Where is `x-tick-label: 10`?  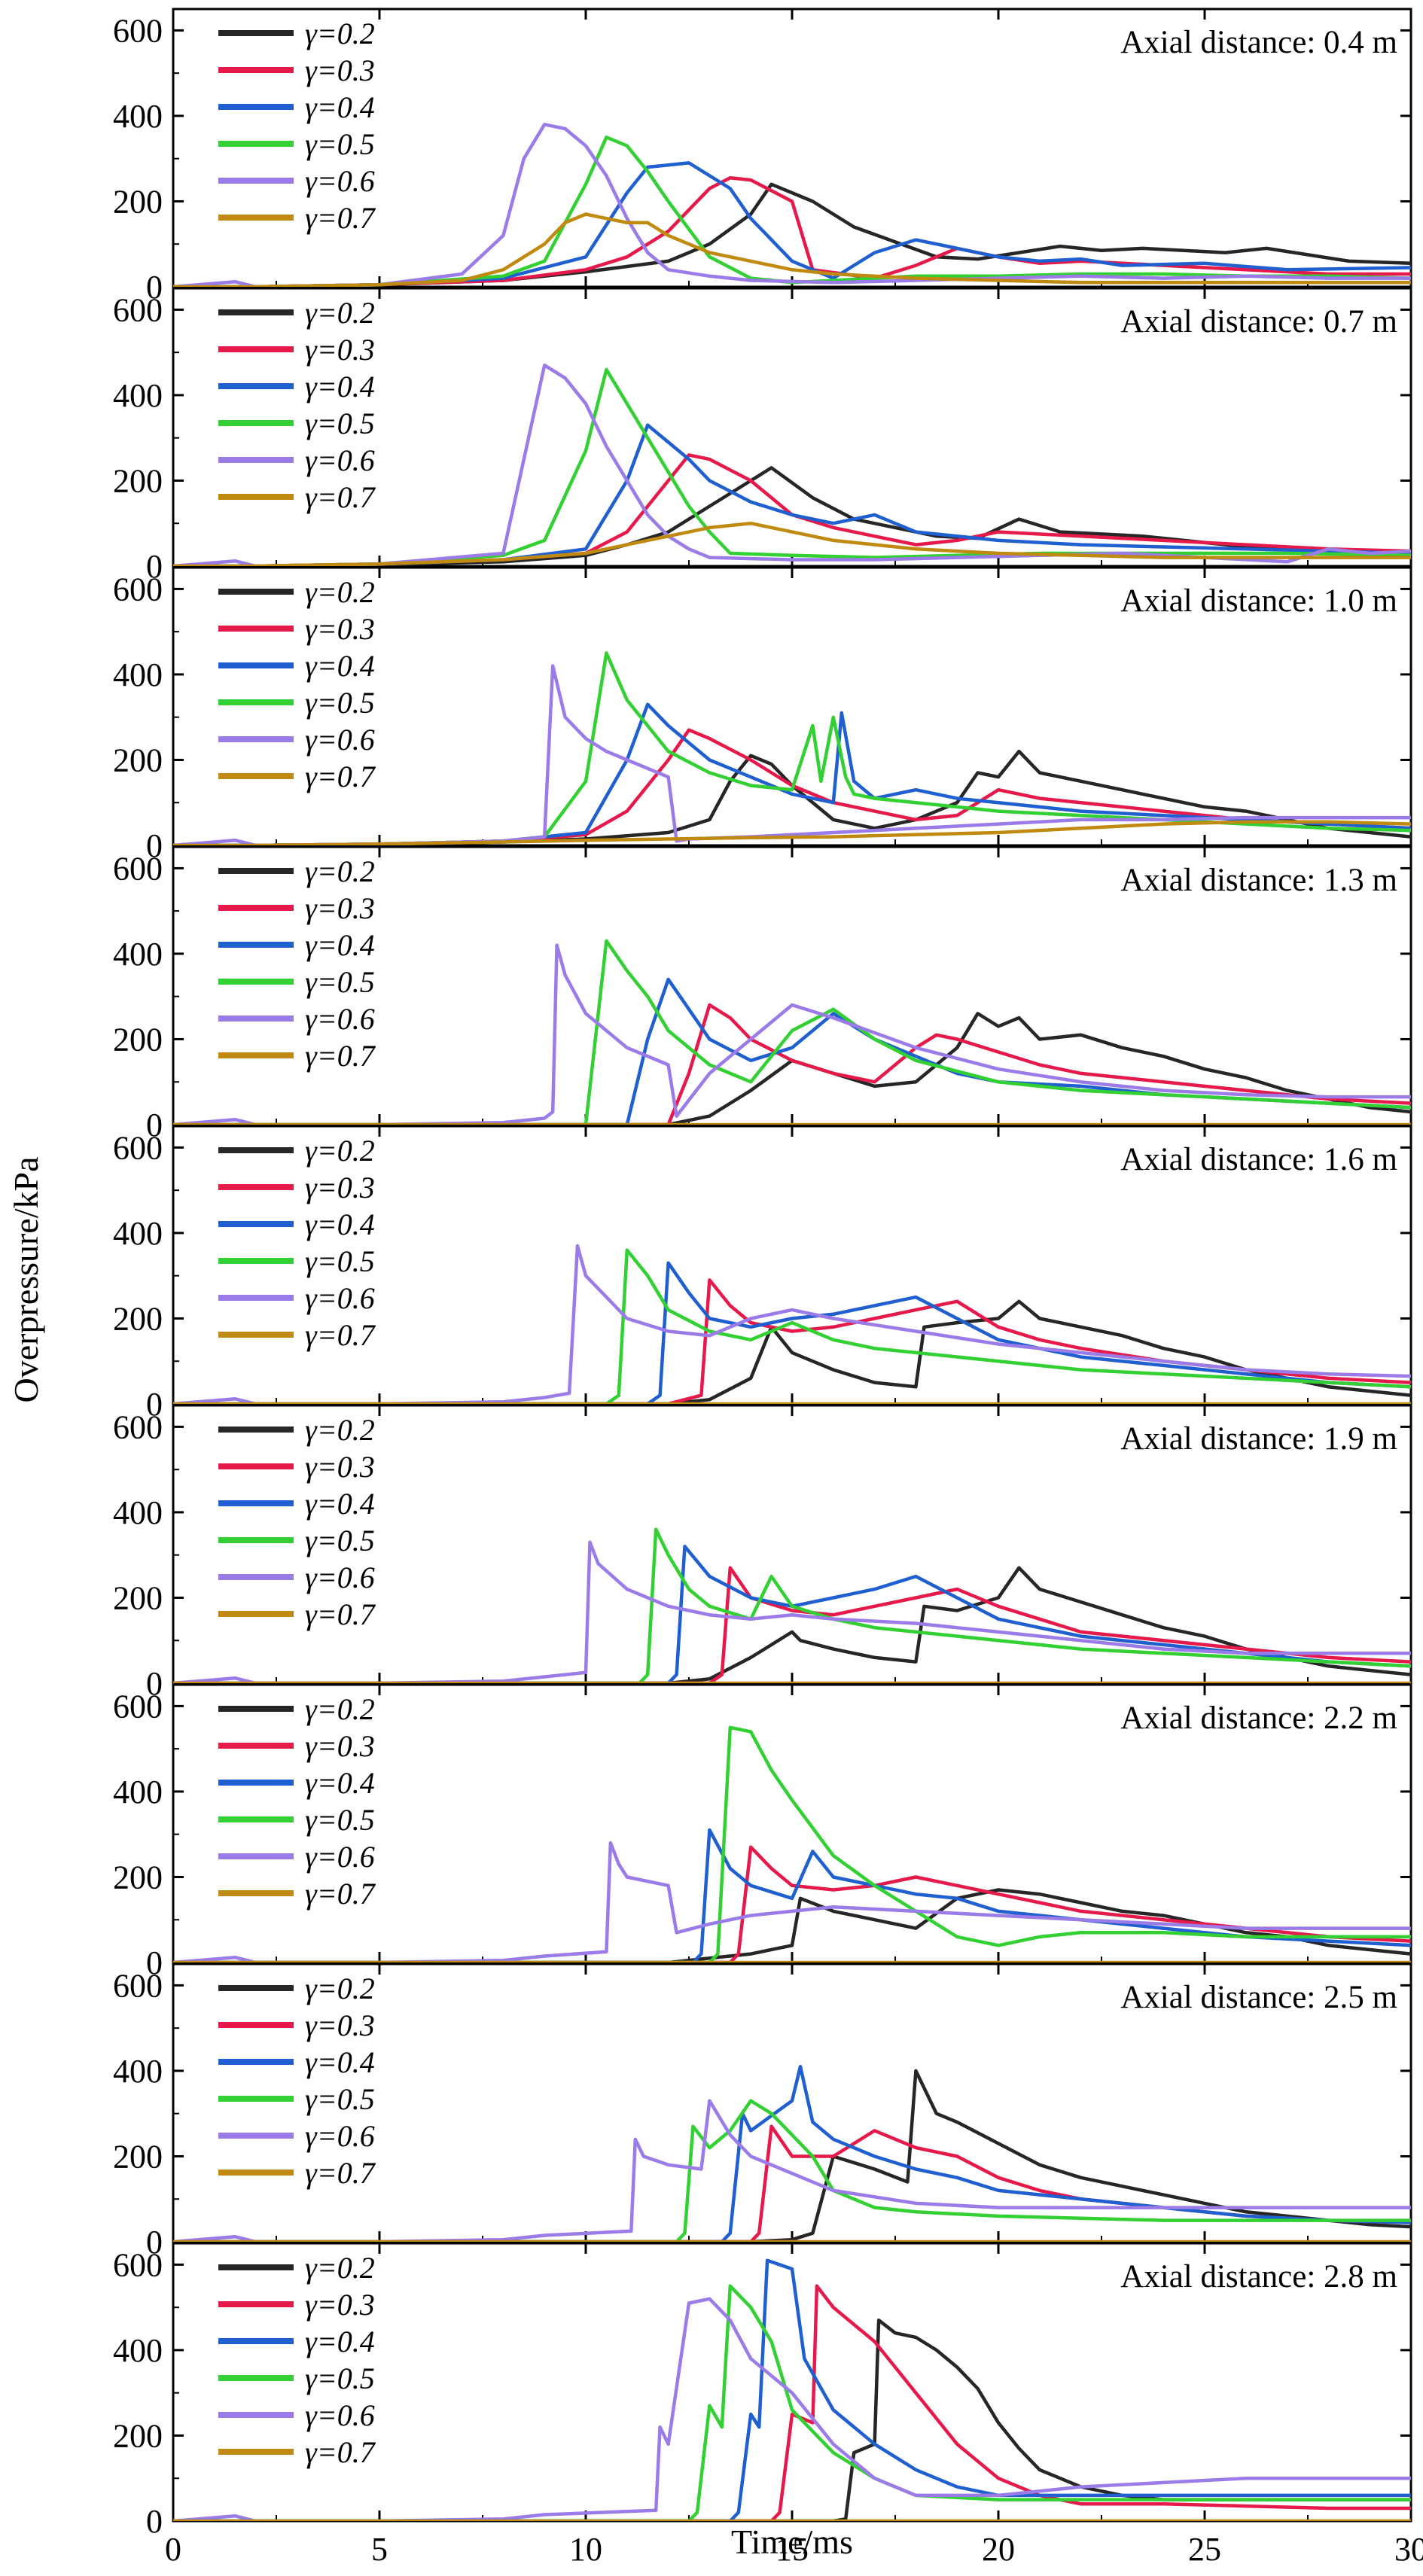 x-tick-label: 10 is located at coordinates (585, 2549).